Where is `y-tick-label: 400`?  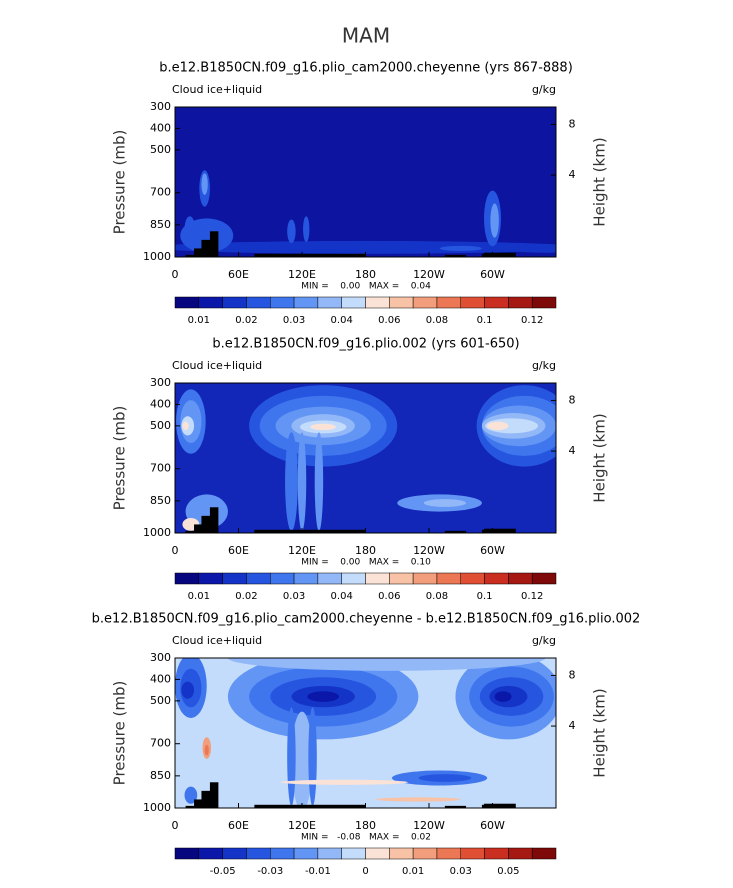
y-tick-label: 400 is located at coordinates (160, 127).